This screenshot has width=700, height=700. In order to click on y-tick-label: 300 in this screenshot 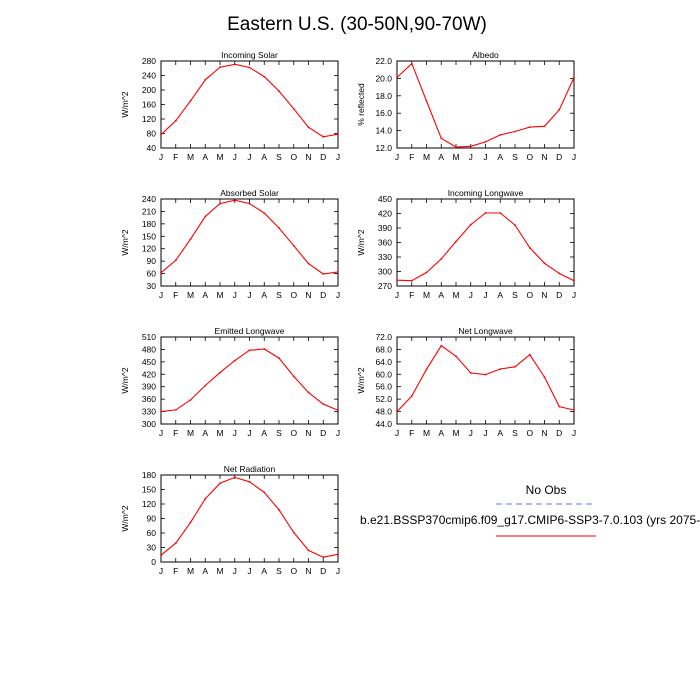, I will do `click(149, 424)`.